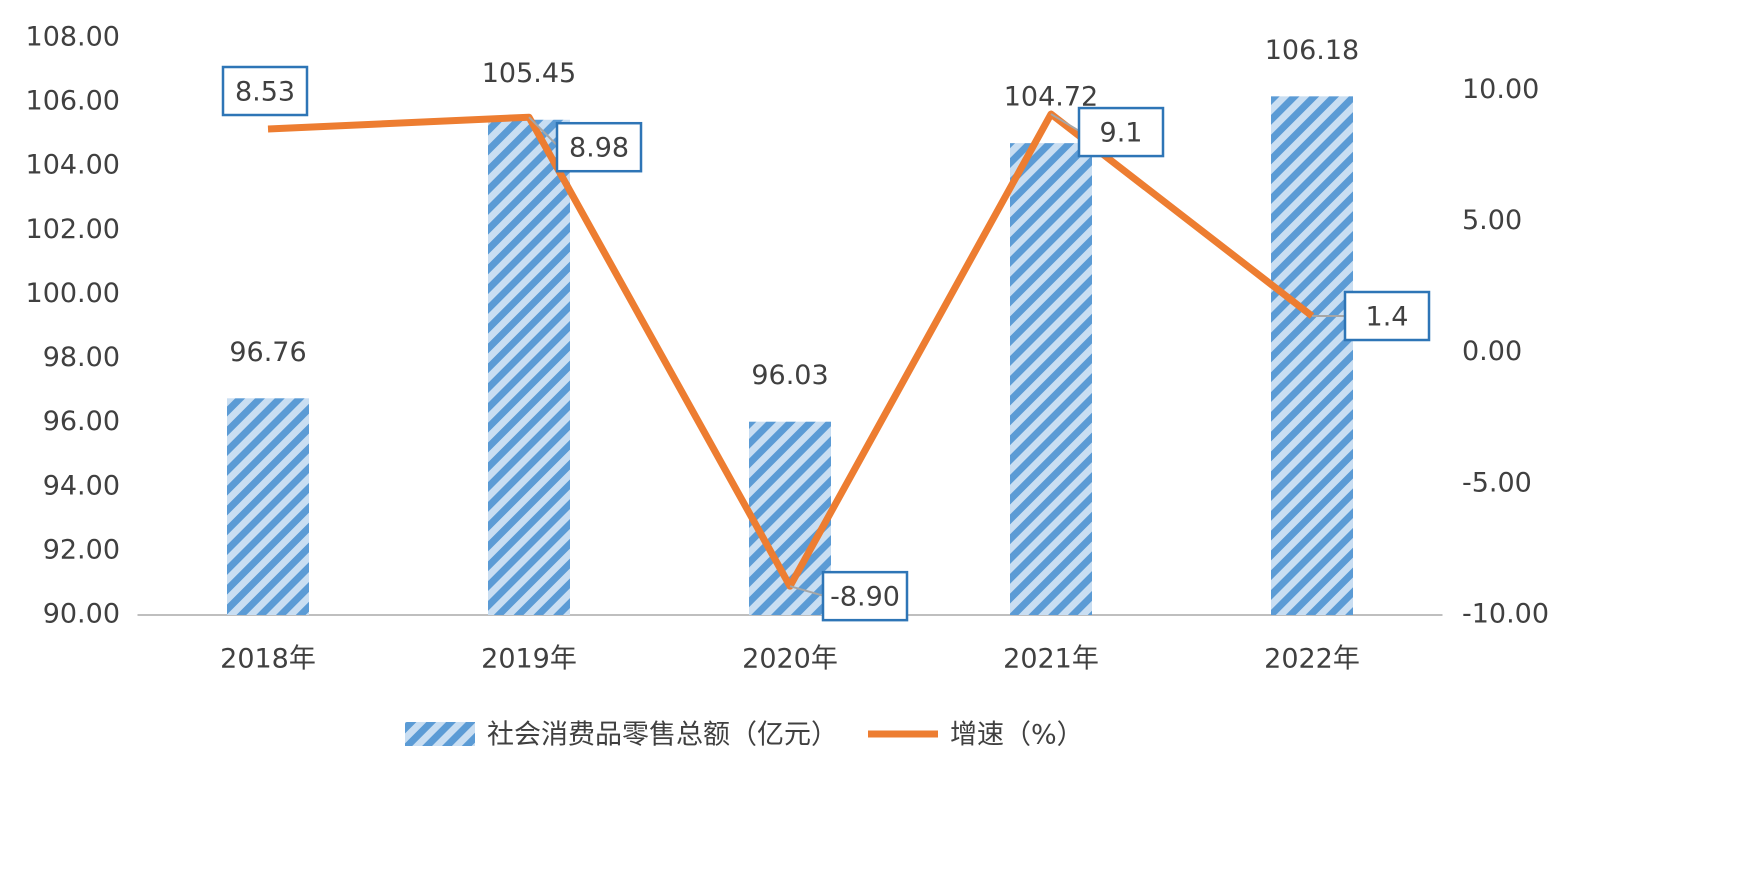 The height and width of the screenshot is (881, 1761). Describe the element at coordinates (790, 659) in the screenshot. I see `x-tick-label: 2020年` at that location.